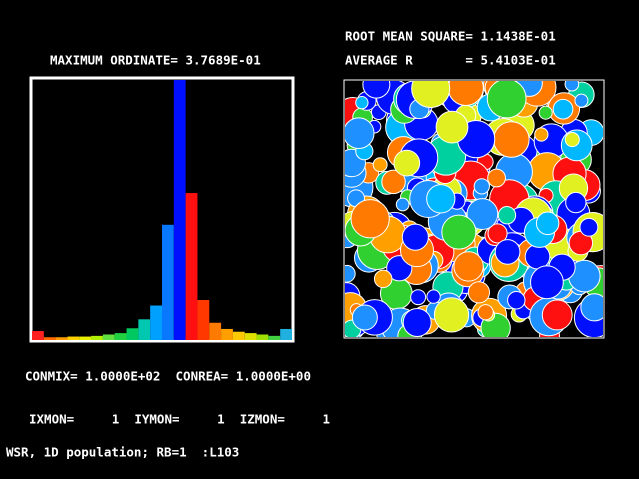 The width and height of the screenshot is (639, 479). What do you see at coordinates (450, 60) in the screenshot?
I see `average-label: AVERAGE R = 5.4103E-01` at bounding box center [450, 60].